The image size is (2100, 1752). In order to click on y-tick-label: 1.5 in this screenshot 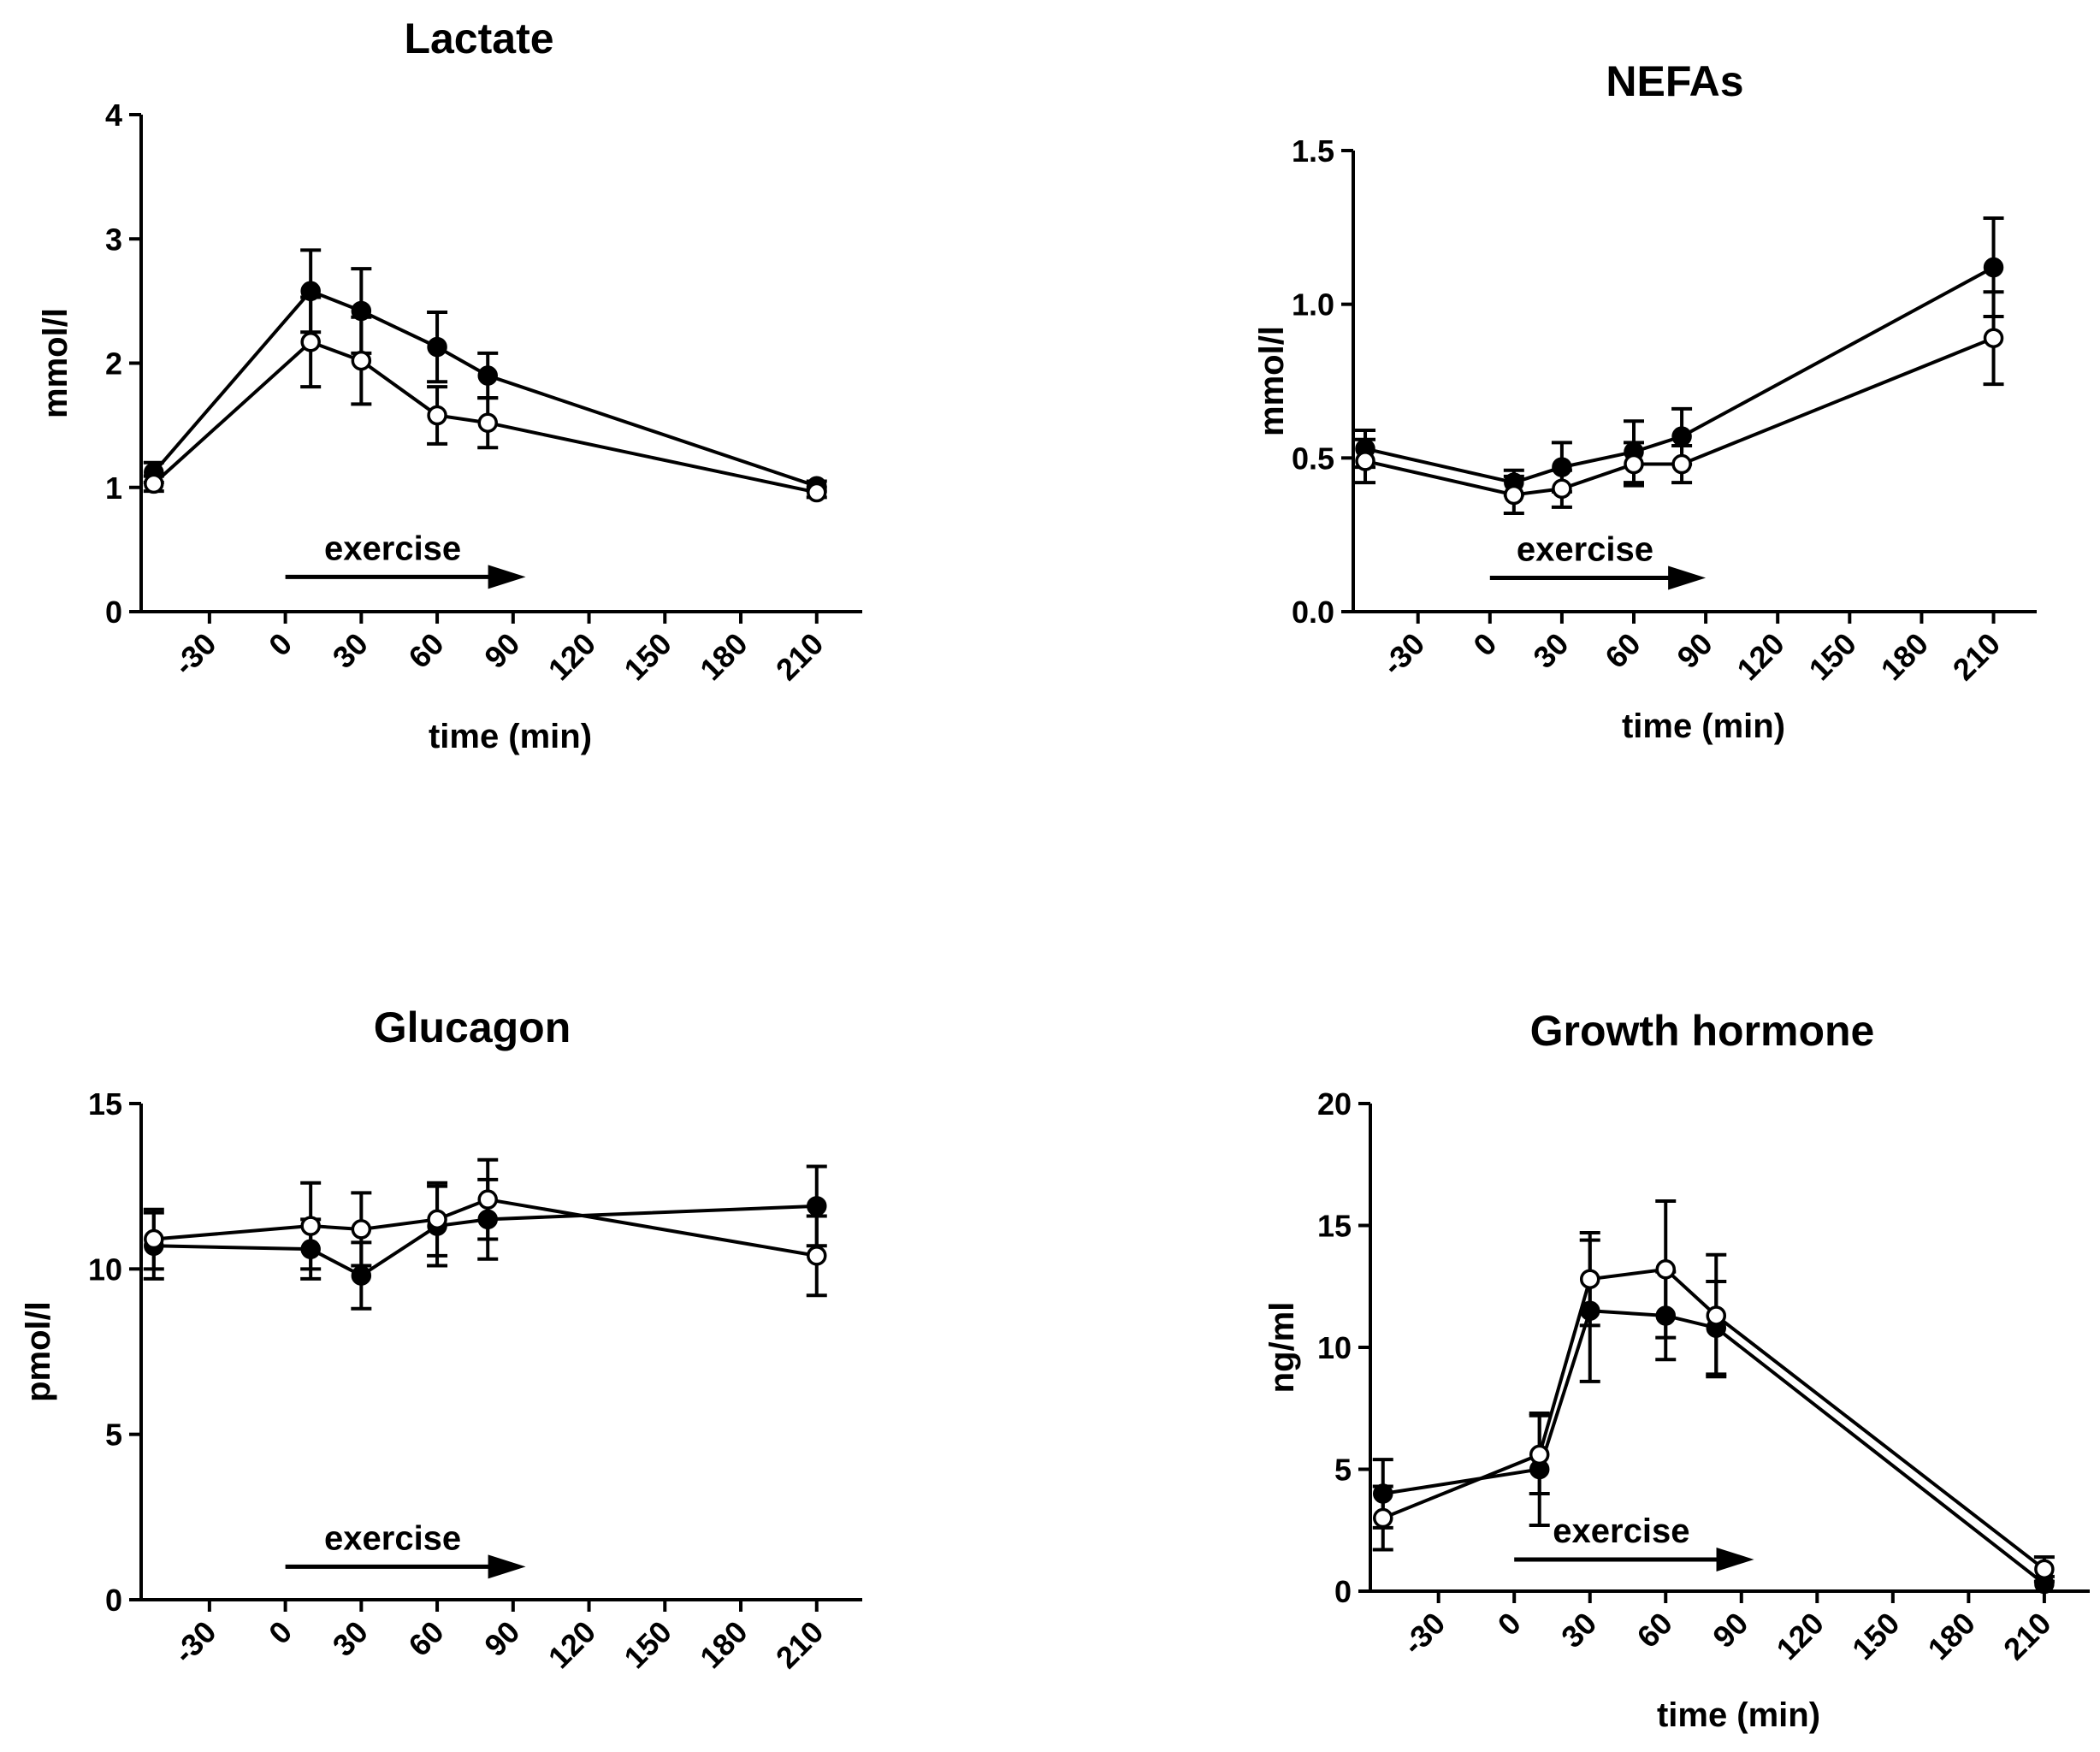, I will do `click(1313, 151)`.